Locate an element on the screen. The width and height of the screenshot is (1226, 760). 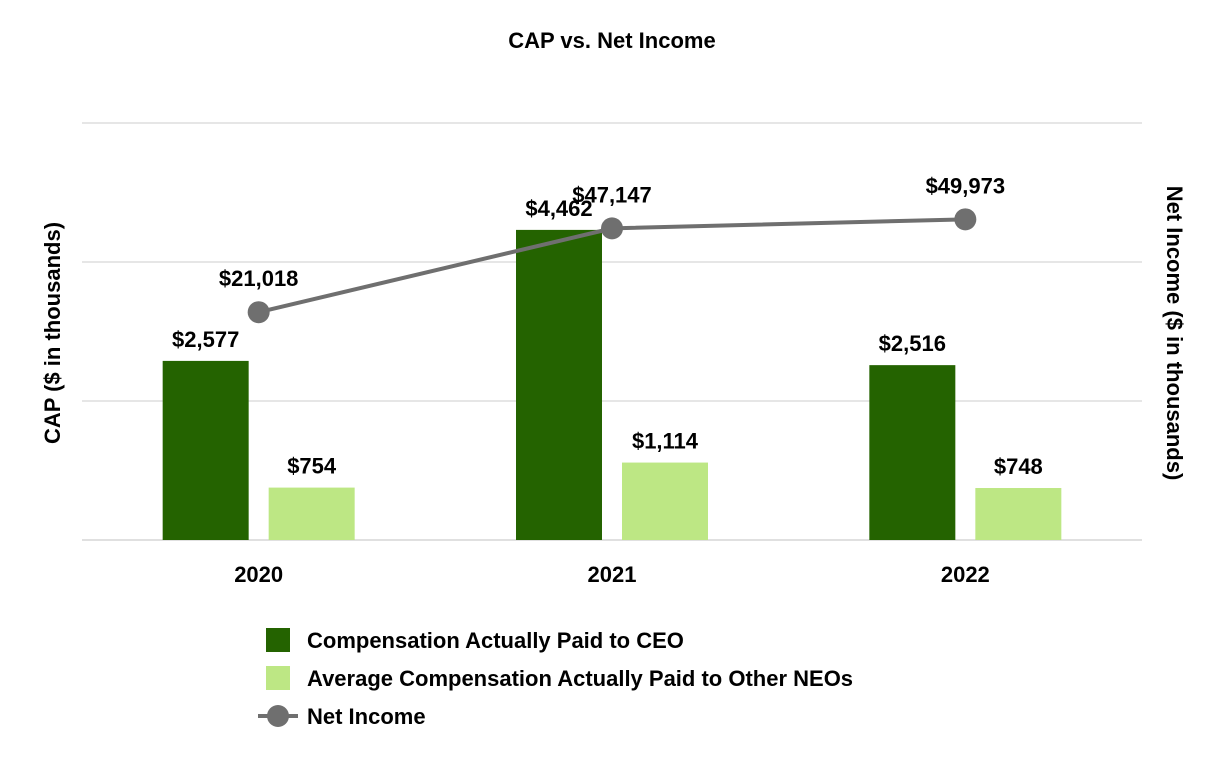
line-data-label: $21,018 is located at coordinates (259, 278).